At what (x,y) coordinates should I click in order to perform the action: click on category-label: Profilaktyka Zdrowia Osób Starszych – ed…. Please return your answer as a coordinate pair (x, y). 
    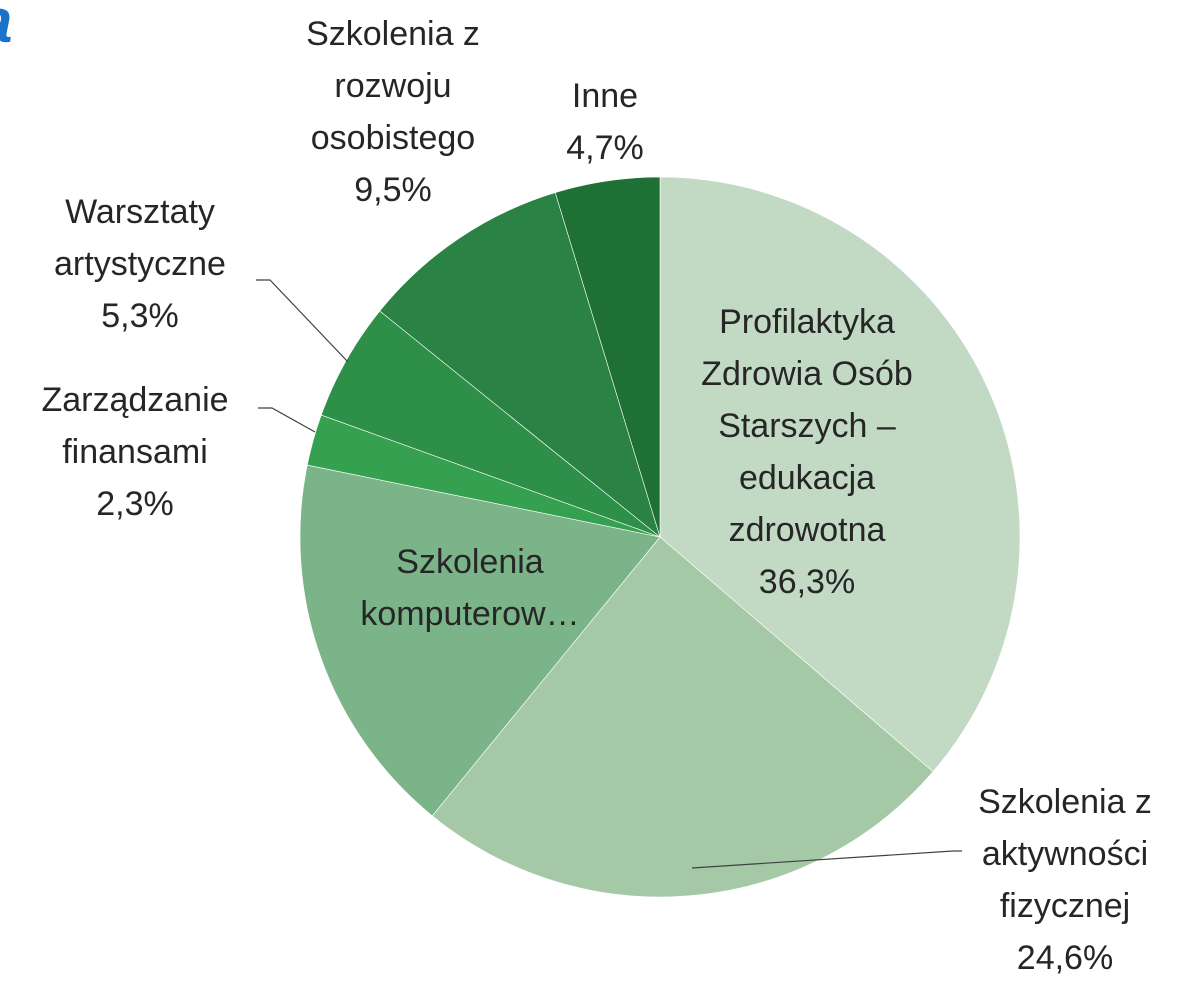
    Looking at the image, I should click on (807, 426).